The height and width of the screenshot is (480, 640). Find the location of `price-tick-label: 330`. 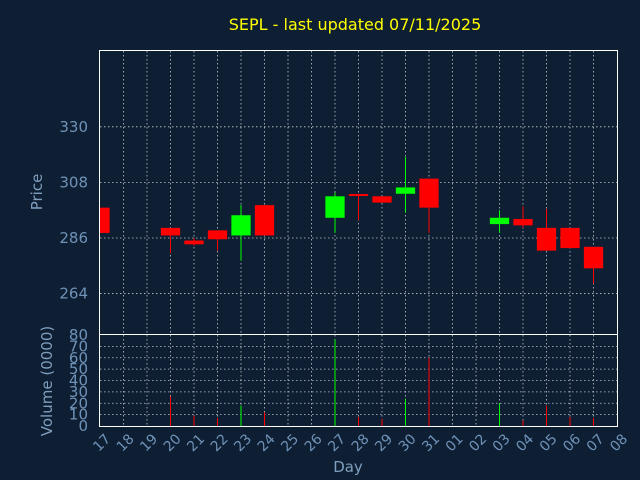

price-tick-label: 330 is located at coordinates (73, 127).